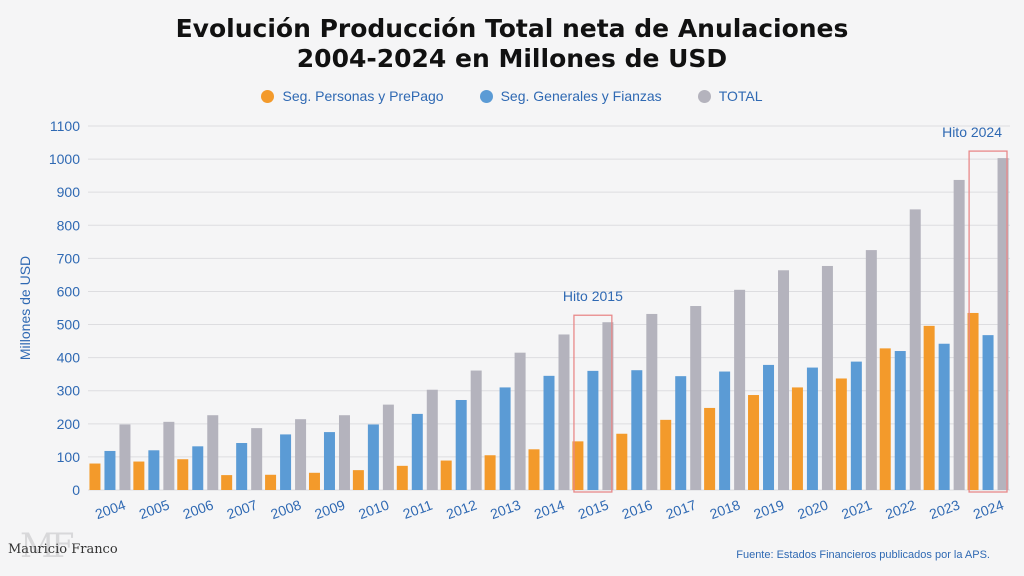 The width and height of the screenshot is (1024, 576). What do you see at coordinates (69, 358) in the screenshot?
I see `y-tick-label: 400` at bounding box center [69, 358].